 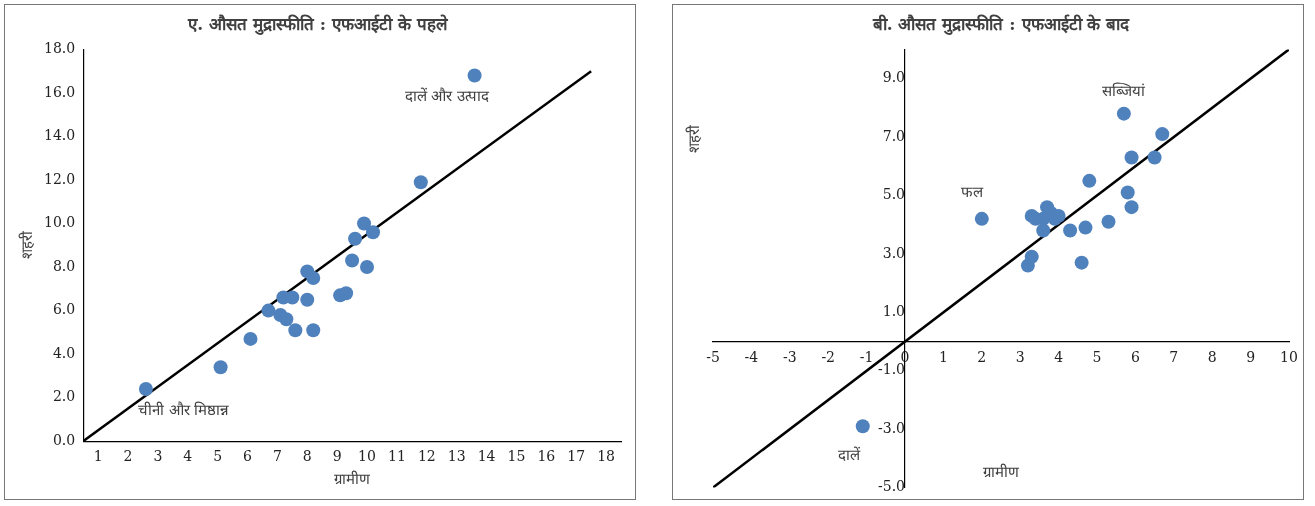 I want to click on y-tick-label: 4.0, so click(x=64, y=352).